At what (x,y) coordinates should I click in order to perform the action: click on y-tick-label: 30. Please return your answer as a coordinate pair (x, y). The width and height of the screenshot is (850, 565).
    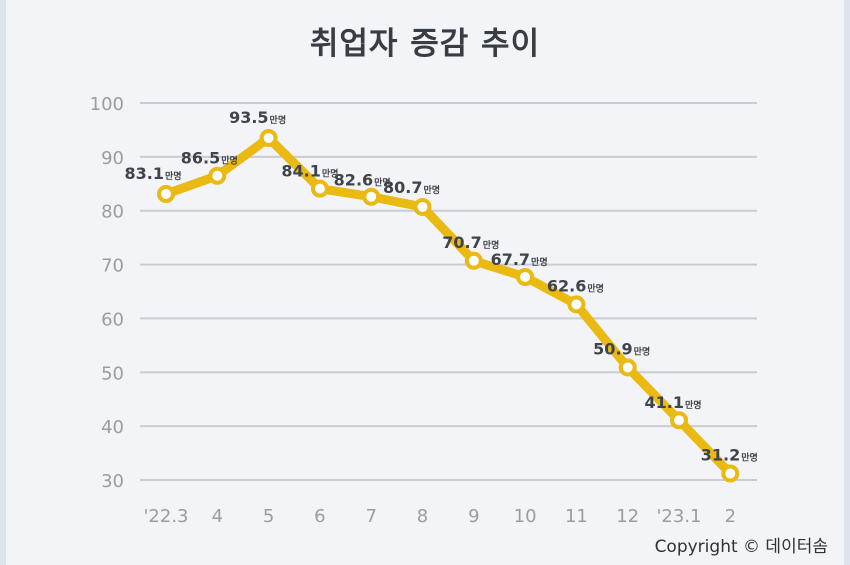
    Looking at the image, I should click on (112, 481).